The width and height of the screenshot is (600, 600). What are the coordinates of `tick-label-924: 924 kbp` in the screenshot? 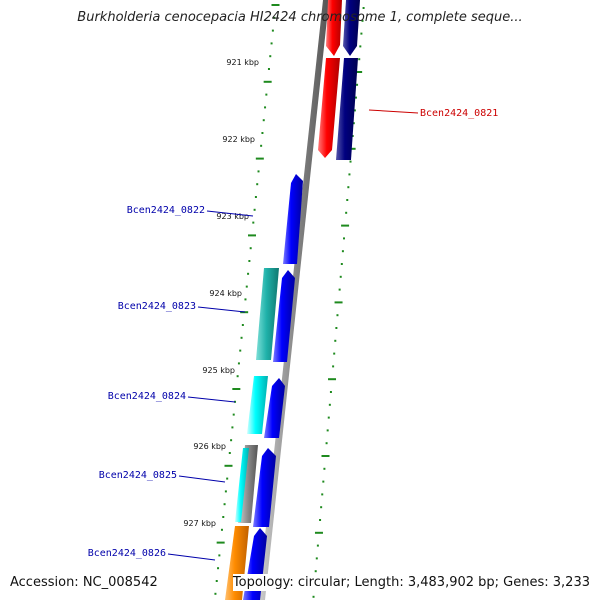 It's located at (225, 293).